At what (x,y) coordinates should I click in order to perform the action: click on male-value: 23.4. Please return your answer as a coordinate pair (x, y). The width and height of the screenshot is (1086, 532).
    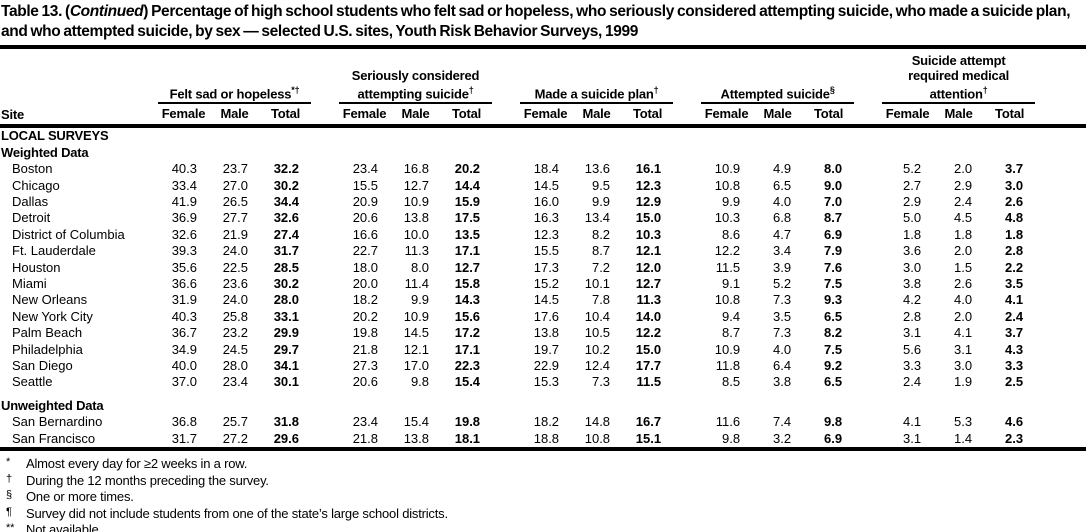
    Looking at the image, I should click on (235, 382).